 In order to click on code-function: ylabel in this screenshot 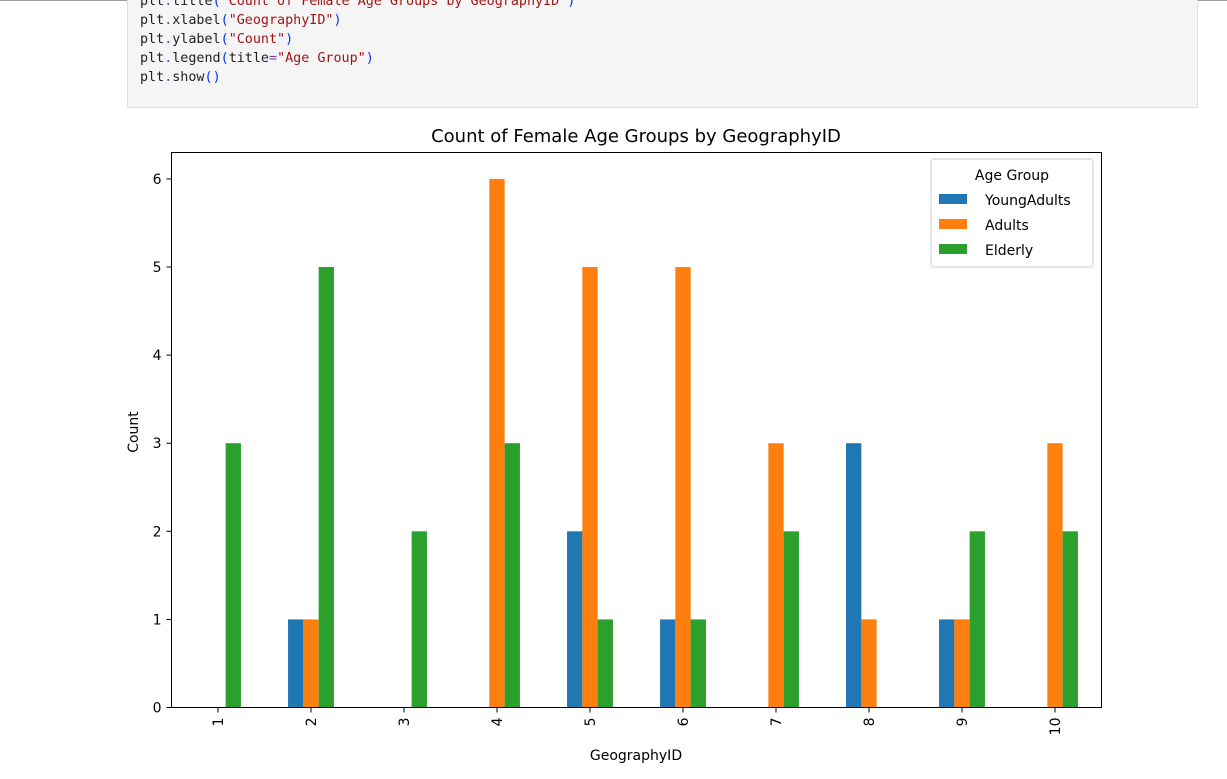, I will do `click(196, 39)`.